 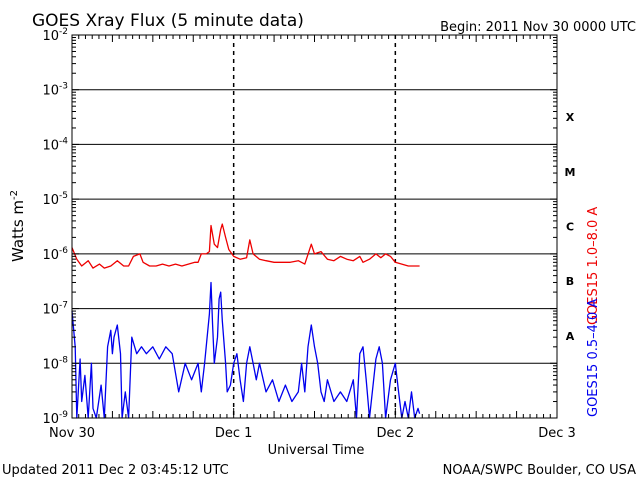 What do you see at coordinates (557, 433) in the screenshot?
I see `x-tick-label: Dec 3` at bounding box center [557, 433].